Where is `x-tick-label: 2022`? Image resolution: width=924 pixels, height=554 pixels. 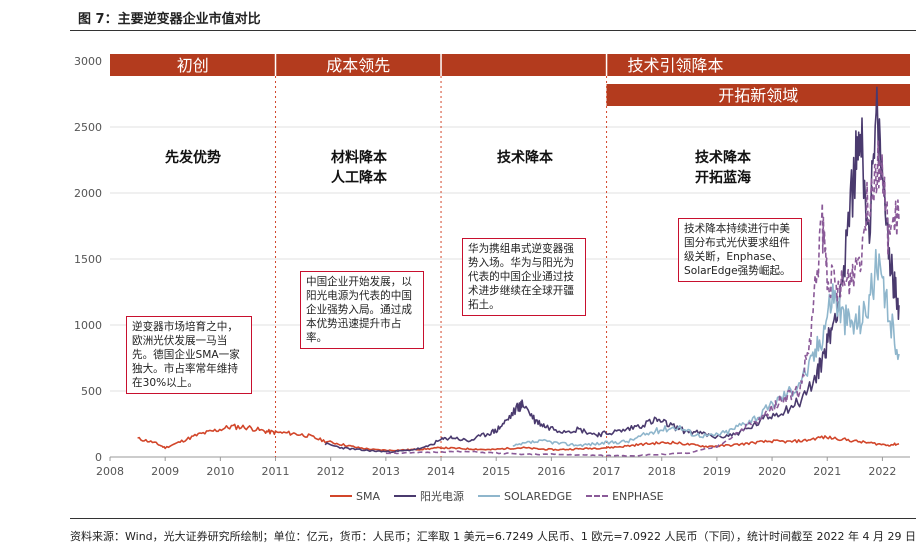
x-tick-label: 2022 is located at coordinates (882, 471).